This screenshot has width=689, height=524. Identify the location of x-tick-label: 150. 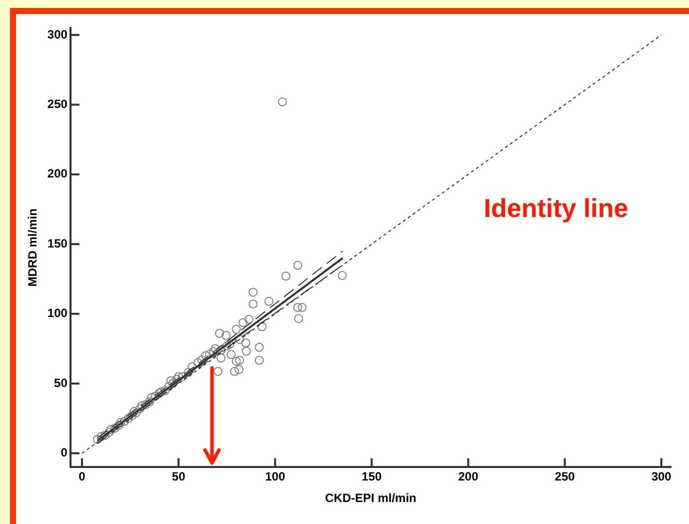
(372, 477).